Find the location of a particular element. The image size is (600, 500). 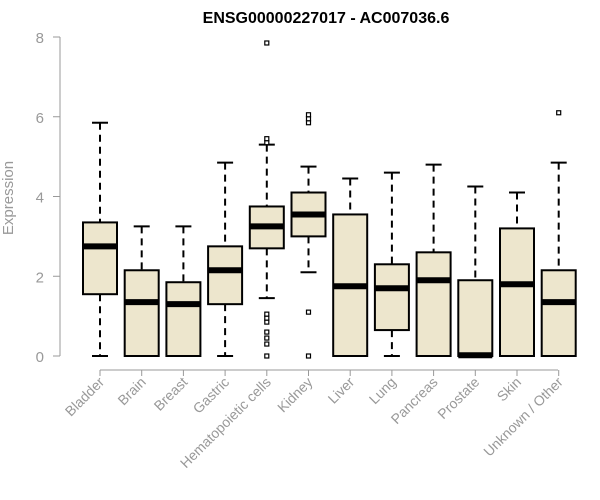

box-hematopoietic-cells is located at coordinates (266, 199).